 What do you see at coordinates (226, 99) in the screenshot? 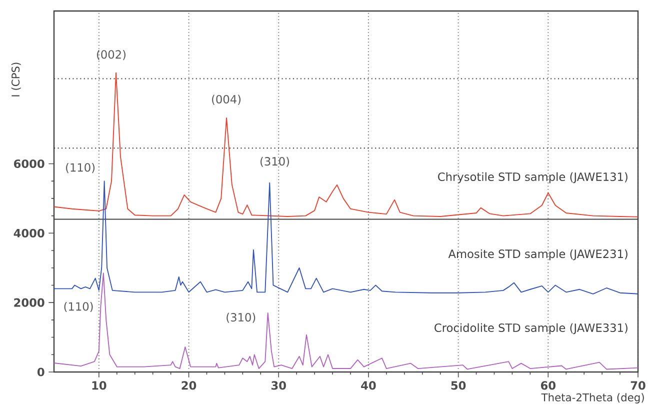
I see `annotation: (004)` at bounding box center [226, 99].